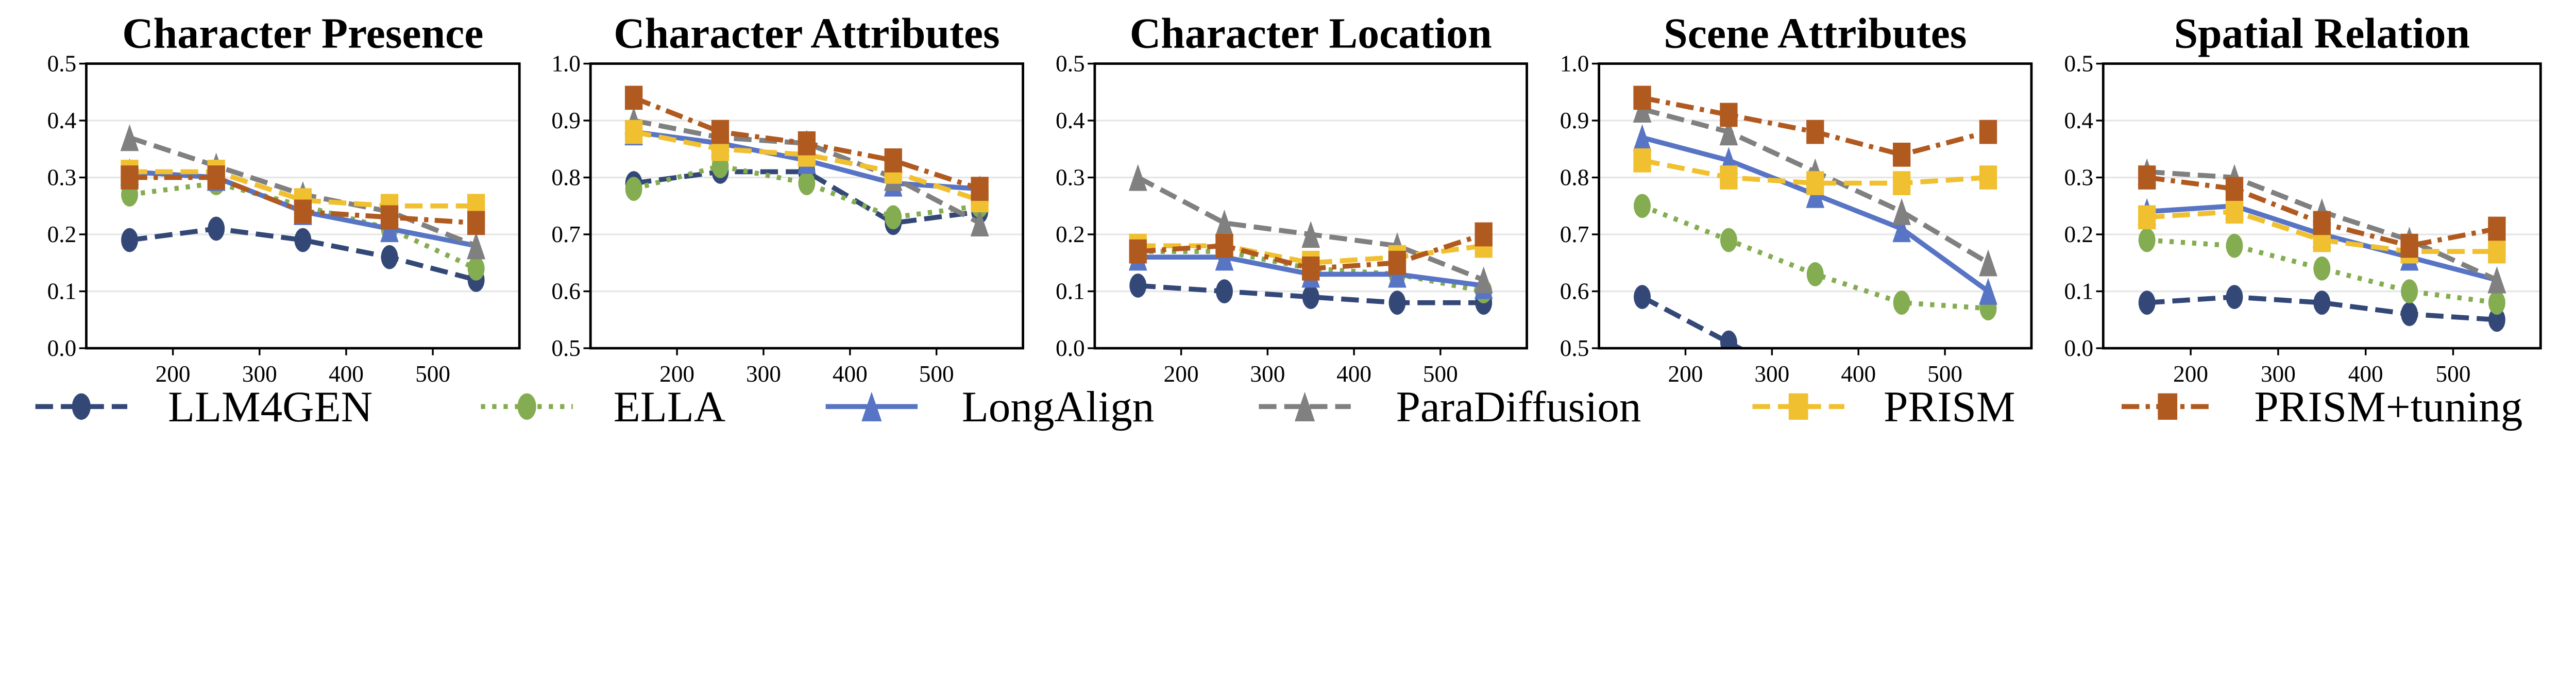 The image size is (2576, 683). Describe the element at coordinates (62, 291) in the screenshot. I see `y-tick-label: 0.1` at that location.